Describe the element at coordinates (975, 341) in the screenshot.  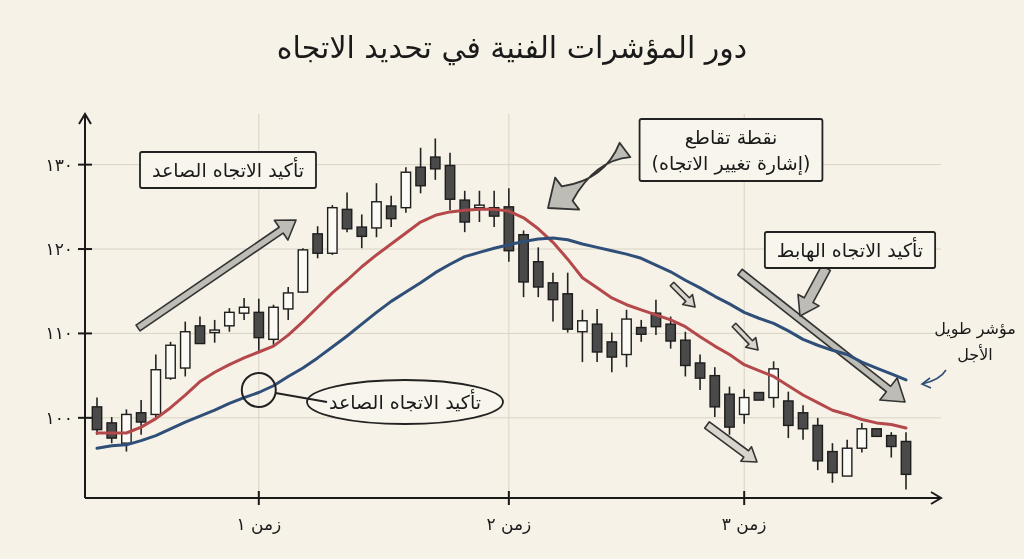
I see `annotation: مؤشر طويل الأجل` at that location.